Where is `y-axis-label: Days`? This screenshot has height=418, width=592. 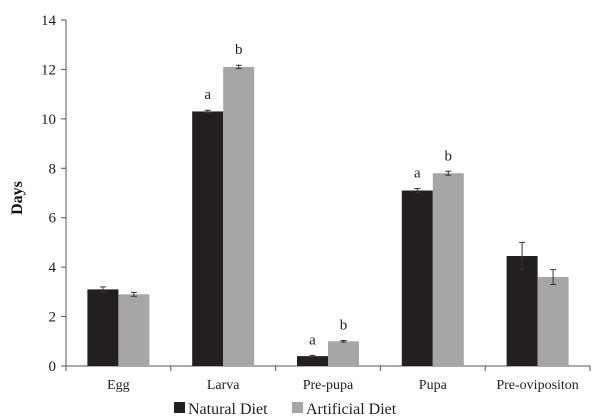 y-axis-label: Days is located at coordinates (17, 198).